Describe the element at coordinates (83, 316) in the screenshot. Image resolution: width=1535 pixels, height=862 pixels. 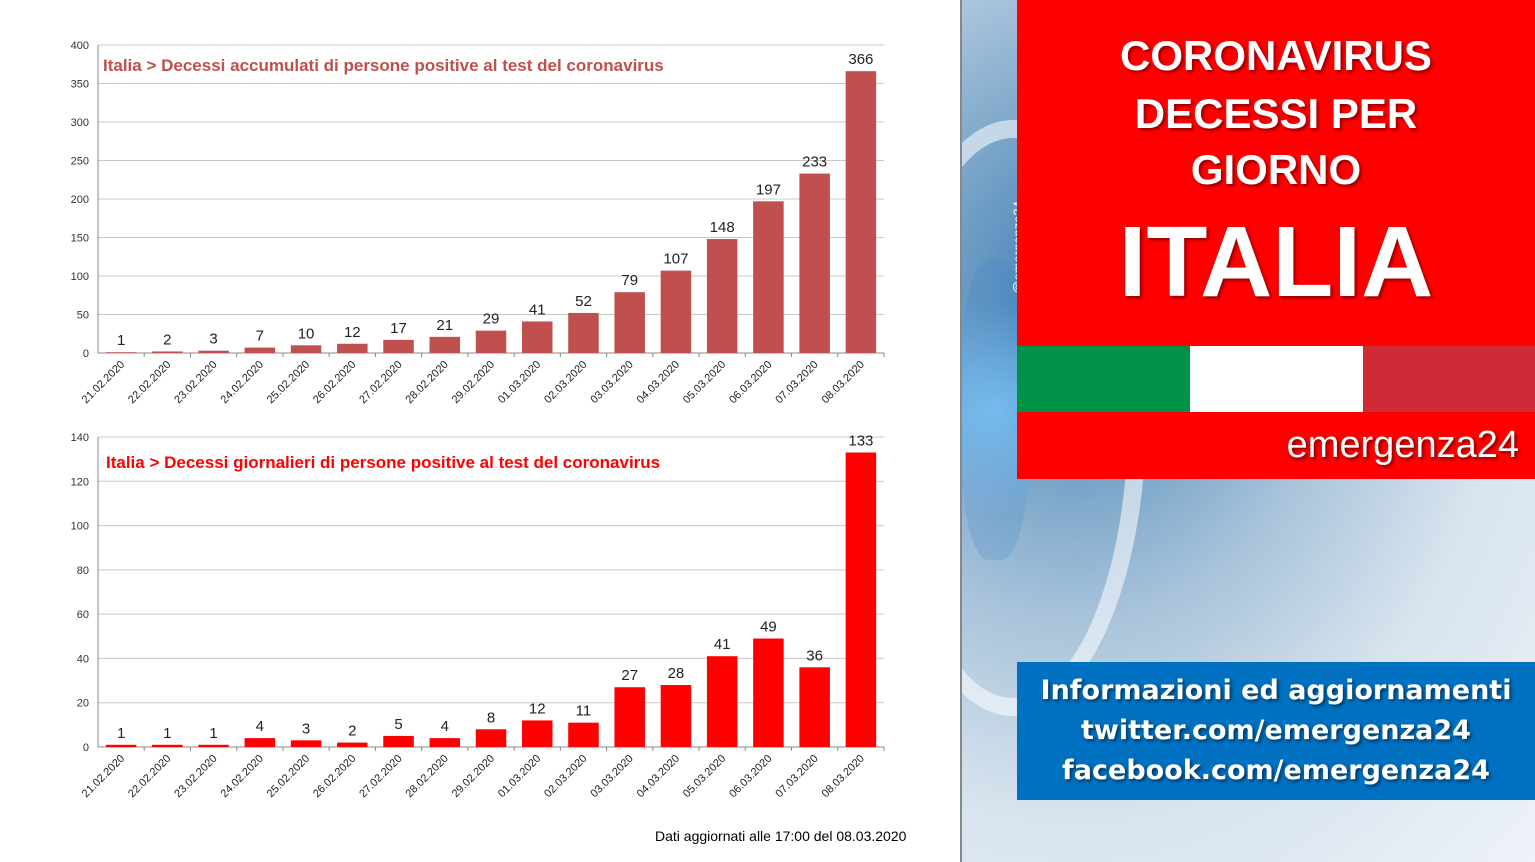
I see `y-tick-label: 50` at that location.